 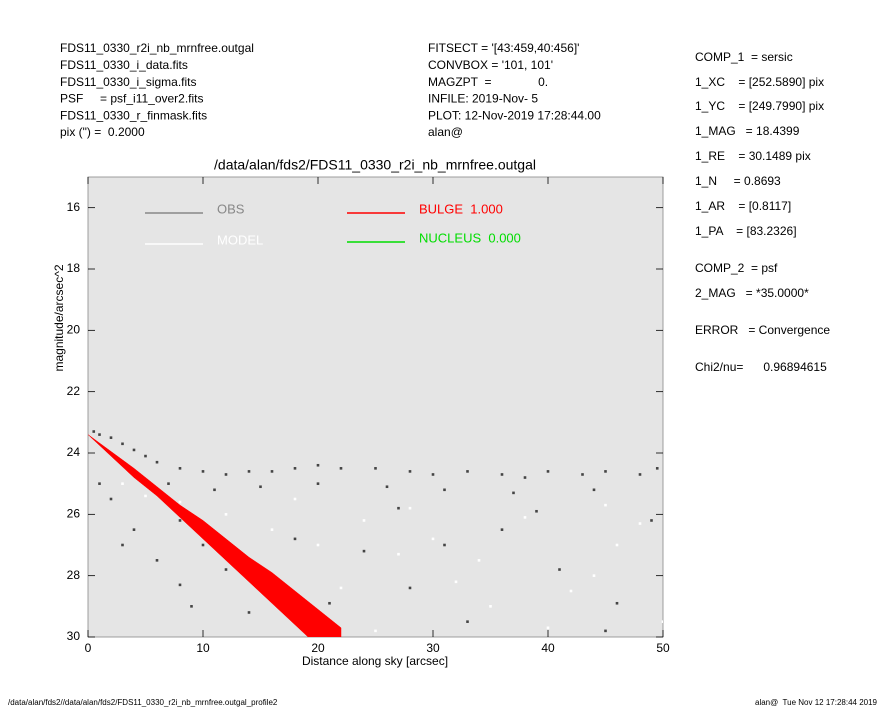 What do you see at coordinates (88, 648) in the screenshot?
I see `x-tick-label: 0` at bounding box center [88, 648].